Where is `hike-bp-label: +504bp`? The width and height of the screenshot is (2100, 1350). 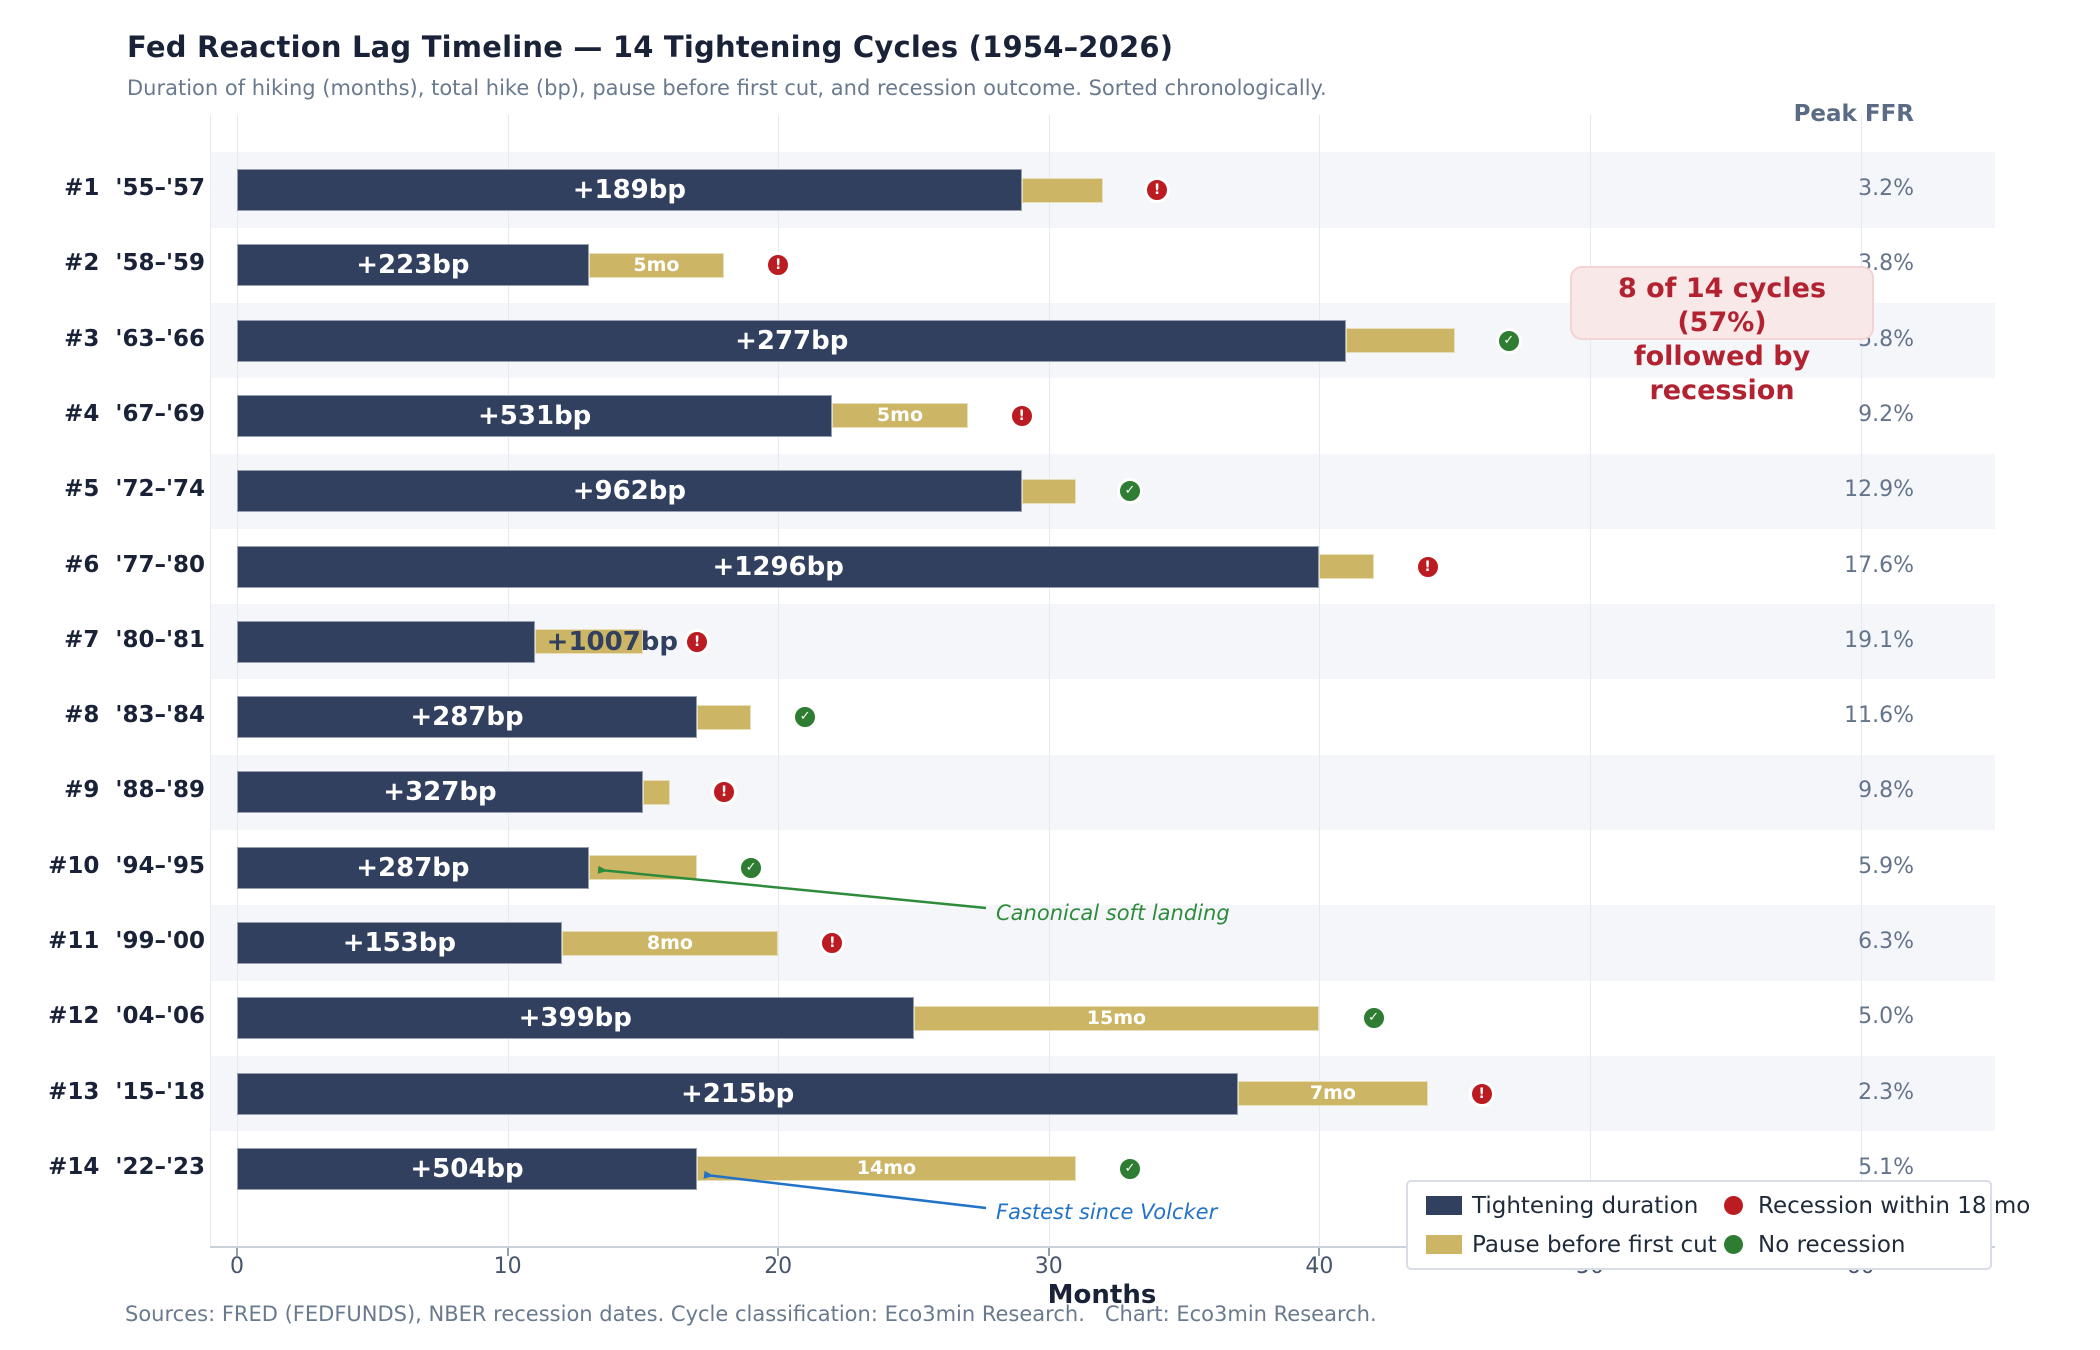 hike-bp-label: +504bp is located at coordinates (467, 1168).